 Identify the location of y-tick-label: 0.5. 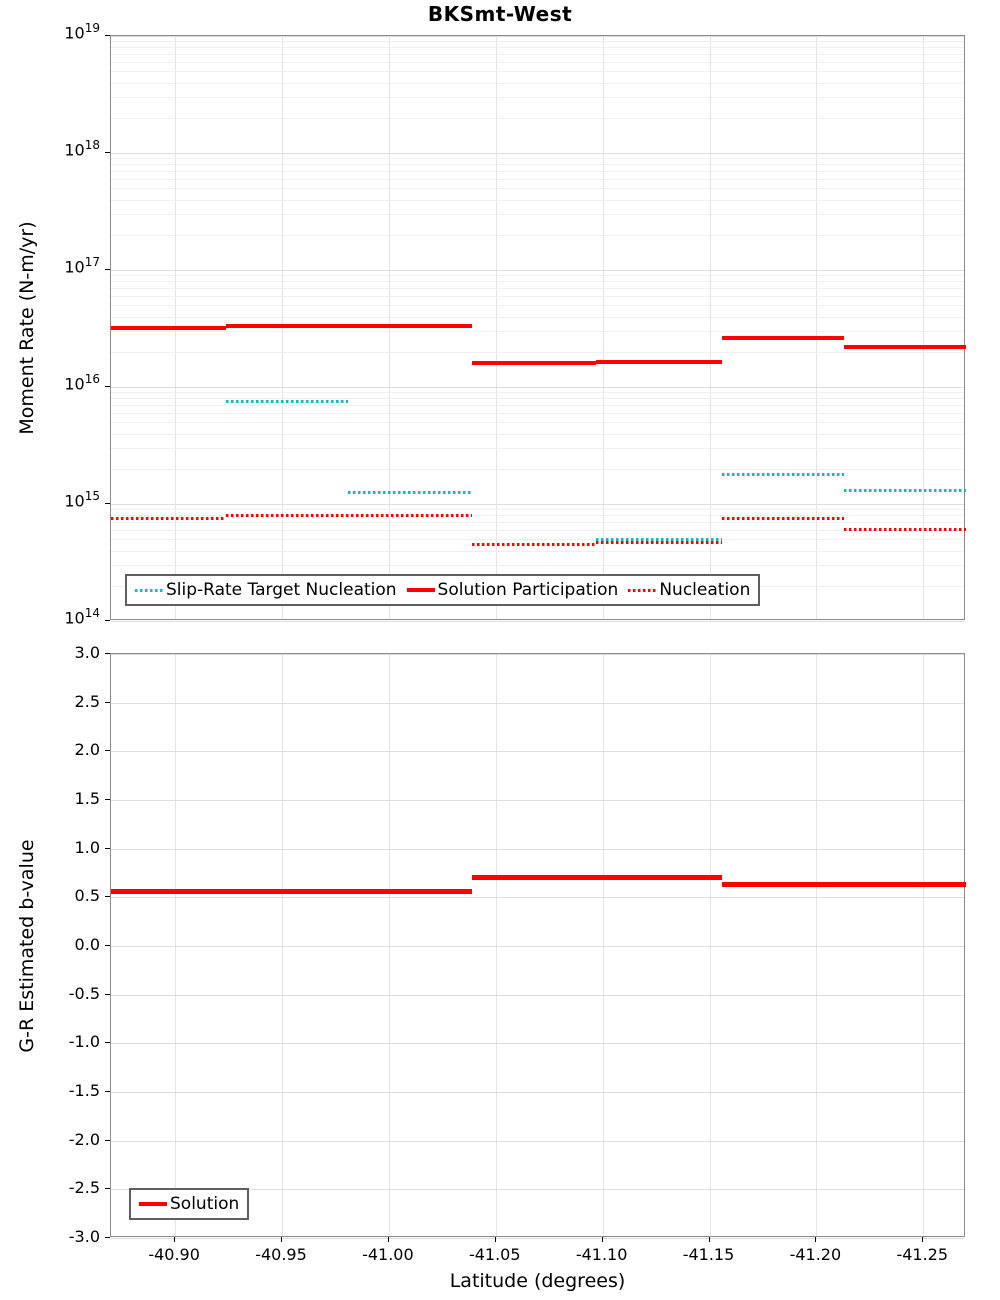
(87, 896).